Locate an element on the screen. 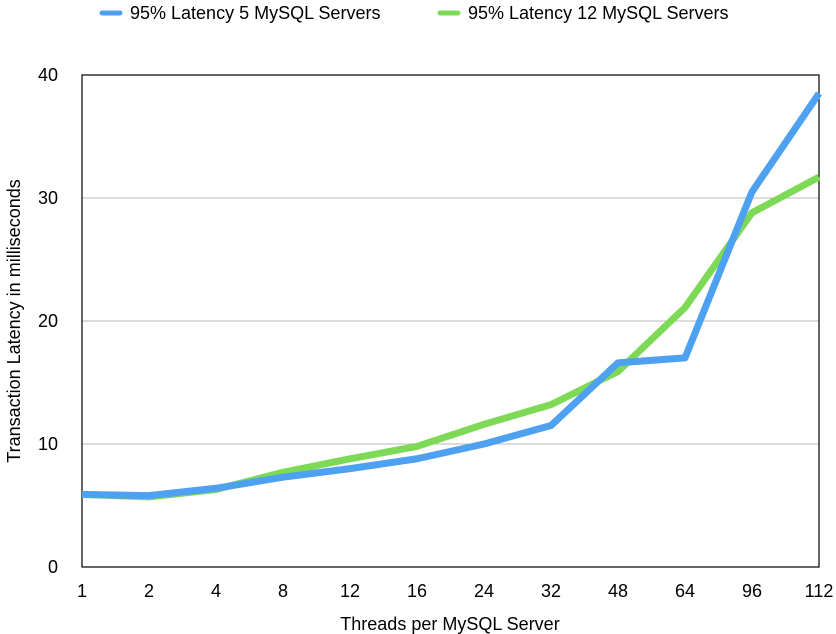 Image resolution: width=836 pixels, height=634 pixels. y-tick-label-2: 20 is located at coordinates (48, 321).